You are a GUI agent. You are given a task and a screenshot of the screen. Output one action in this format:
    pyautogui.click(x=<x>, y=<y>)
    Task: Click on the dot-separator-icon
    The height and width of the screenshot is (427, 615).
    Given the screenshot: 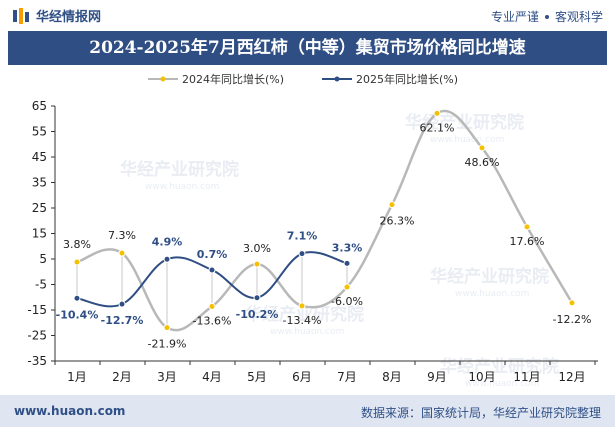 What is the action you would take?
    pyautogui.click(x=546, y=17)
    